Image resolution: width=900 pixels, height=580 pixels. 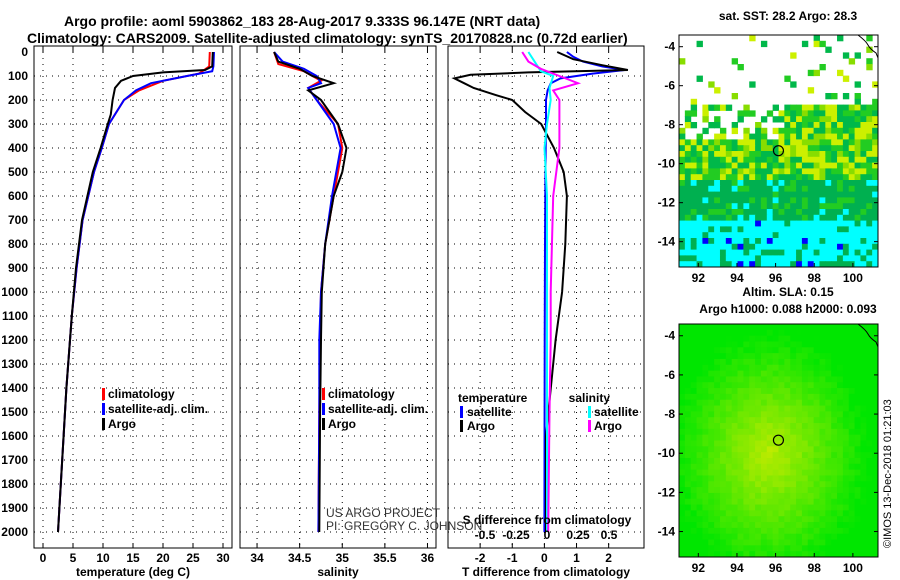 What do you see at coordinates (737, 568) in the screenshot?
I see `map-x-tick-label: 94` at bounding box center [737, 568].